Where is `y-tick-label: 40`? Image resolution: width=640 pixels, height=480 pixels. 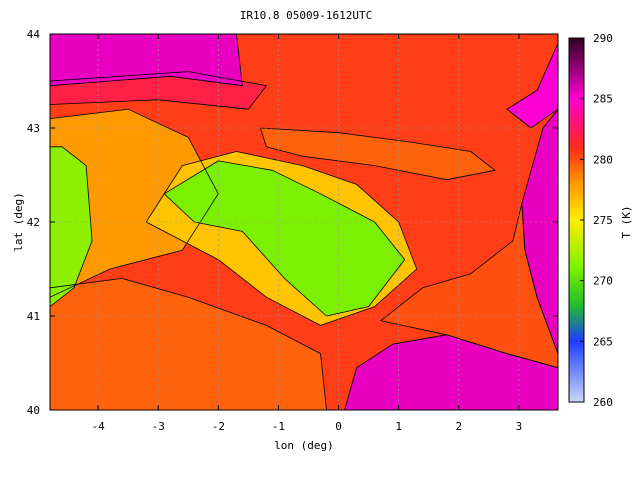
y-tick-label: 40 is located at coordinates (33, 410).